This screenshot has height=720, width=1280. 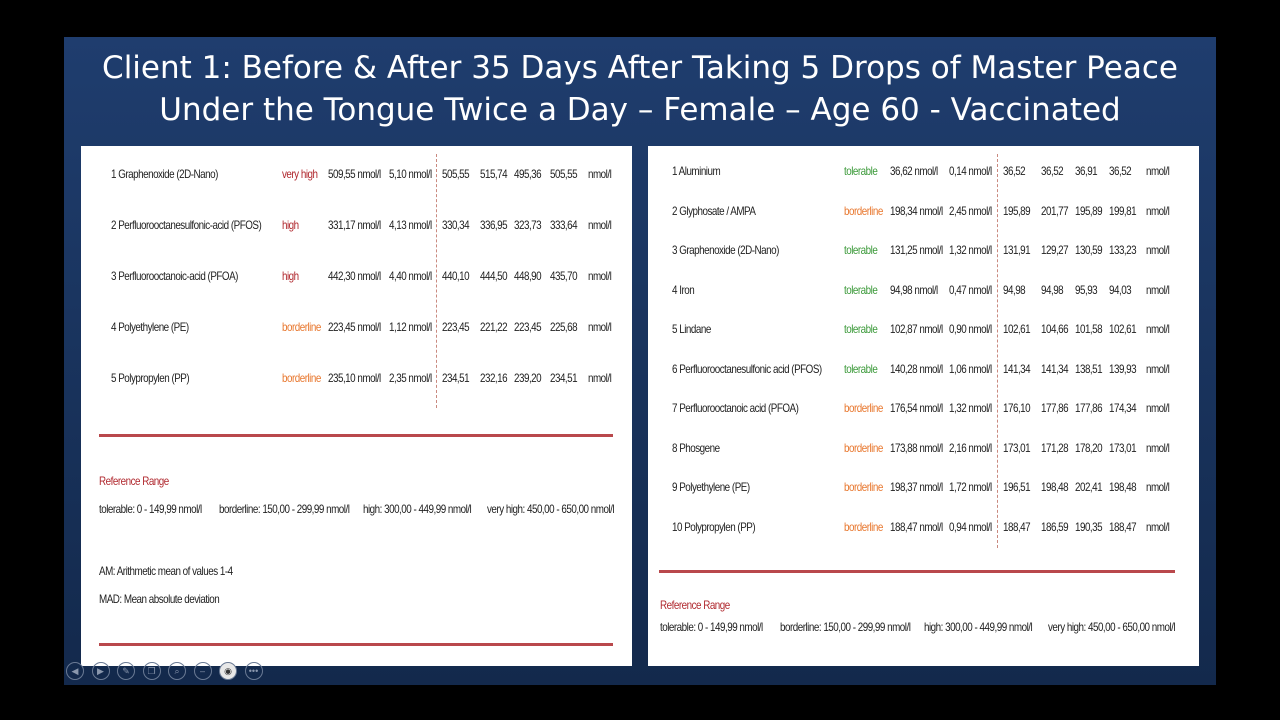 I want to click on mad-value: 0,47 nmol/l, so click(x=970, y=289).